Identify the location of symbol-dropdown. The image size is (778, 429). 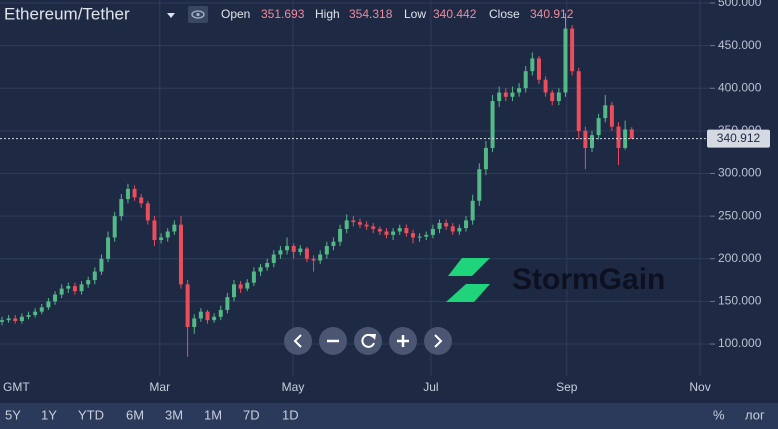
(171, 15).